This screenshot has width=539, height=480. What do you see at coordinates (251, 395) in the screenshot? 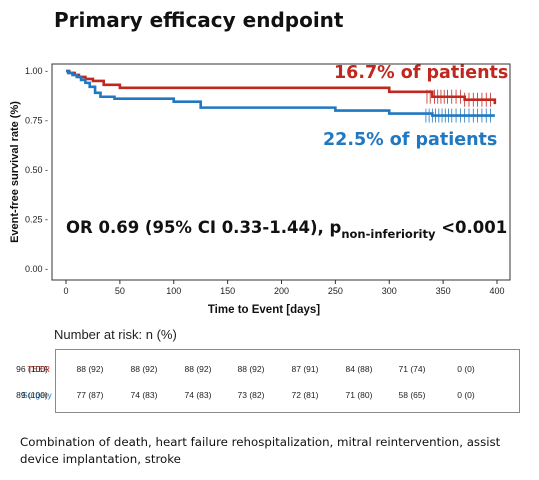
I see `risk-cell: 73 (82)` at bounding box center [251, 395].